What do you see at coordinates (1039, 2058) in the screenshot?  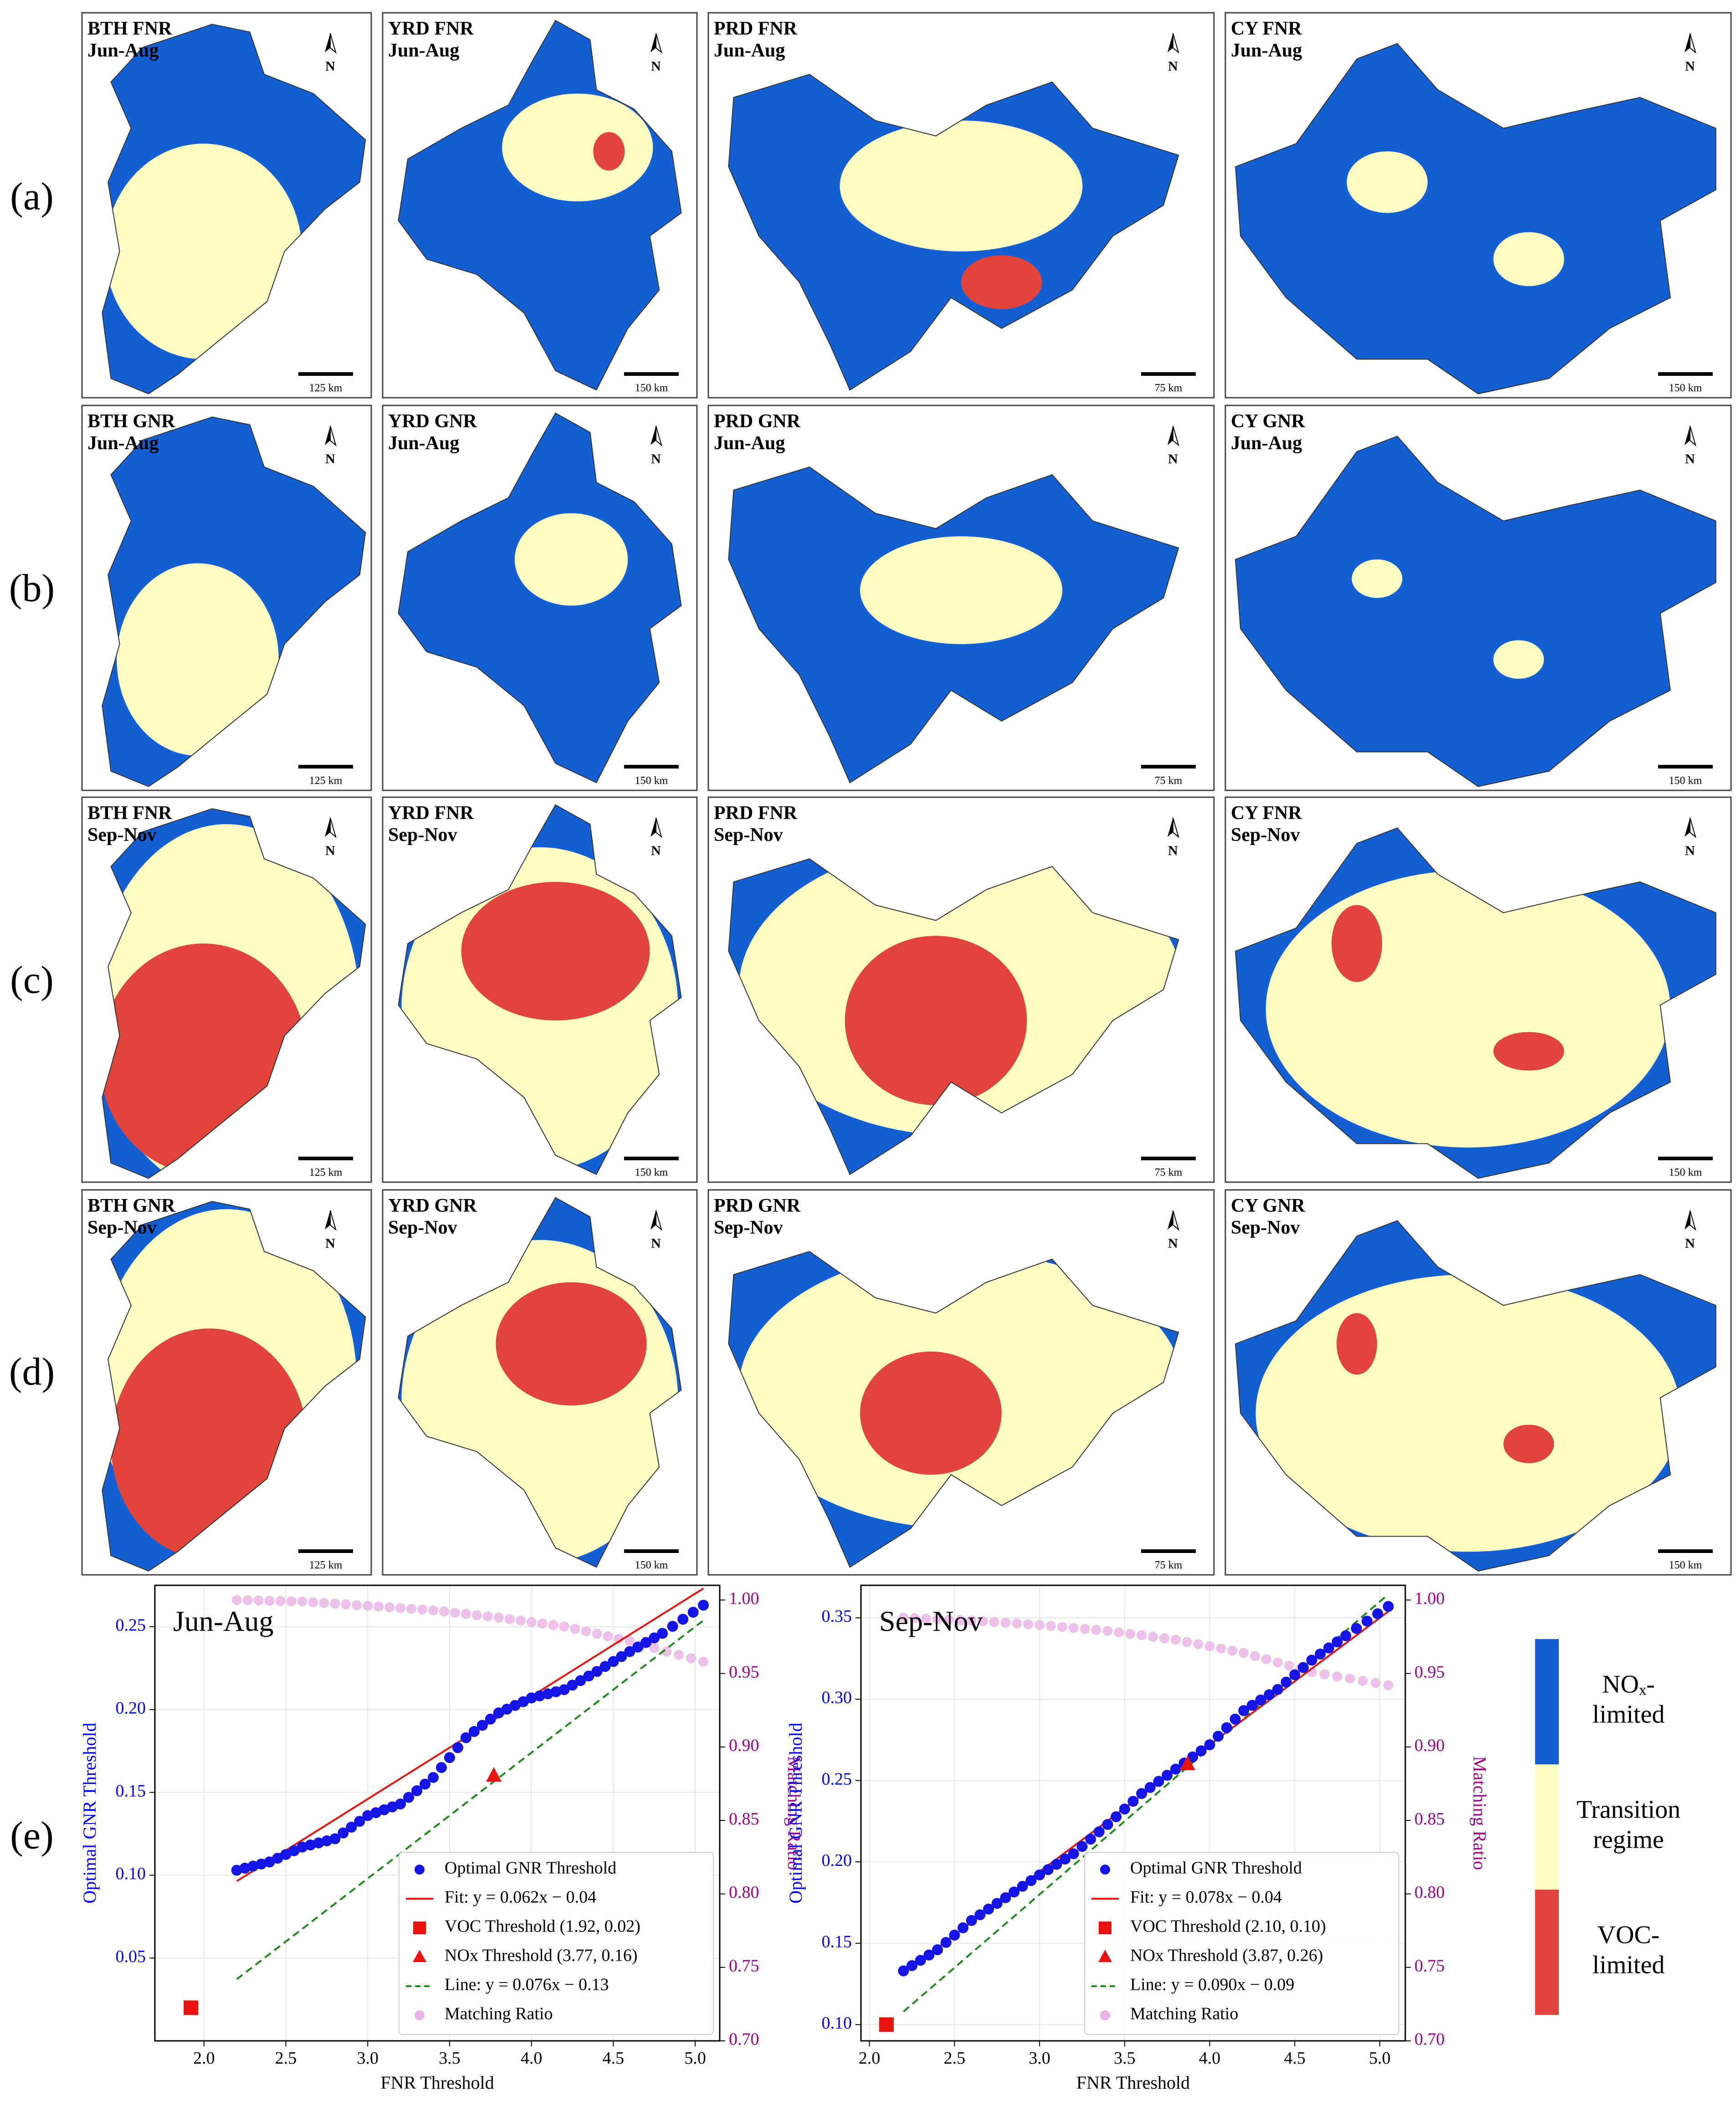 I see `x-tick-label: 3.0` at bounding box center [1039, 2058].